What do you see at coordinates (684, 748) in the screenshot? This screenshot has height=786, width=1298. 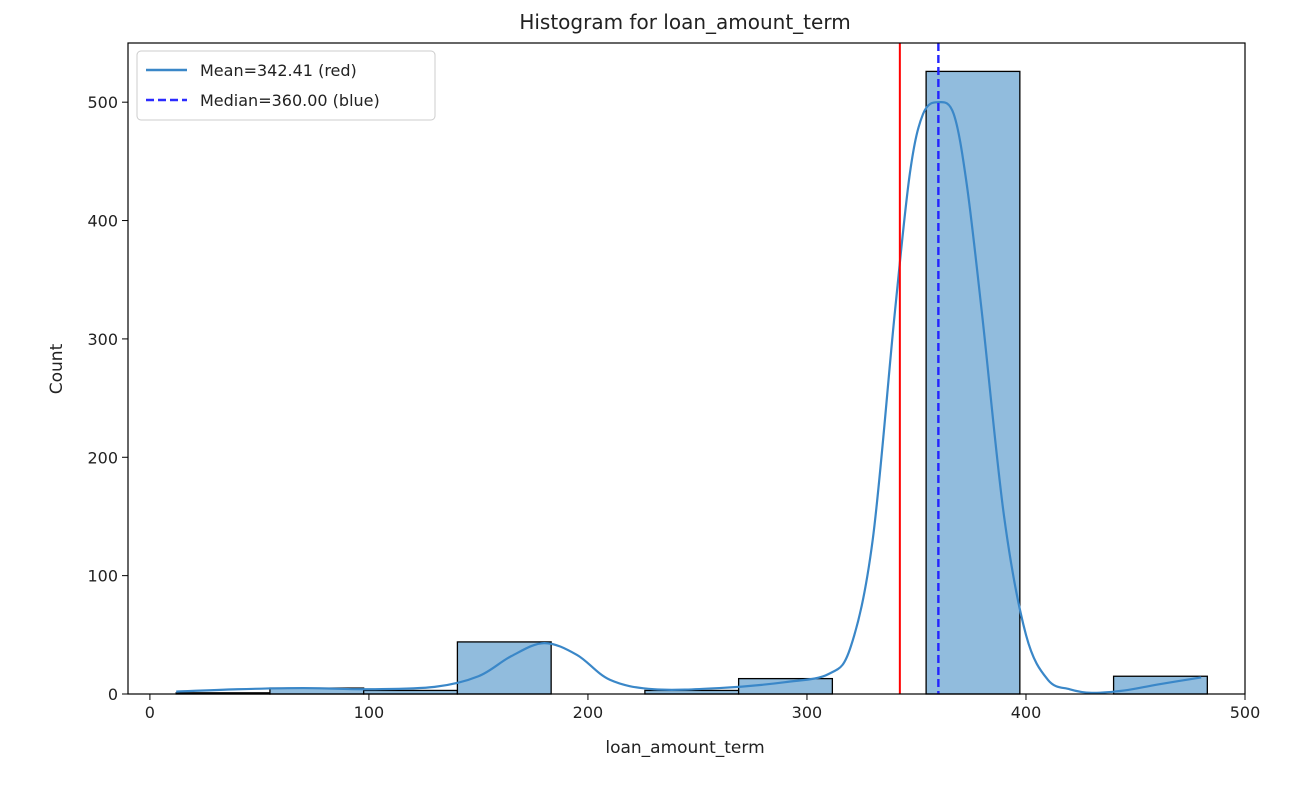 I see `x-axis-label: loan_amount_term` at bounding box center [684, 748].